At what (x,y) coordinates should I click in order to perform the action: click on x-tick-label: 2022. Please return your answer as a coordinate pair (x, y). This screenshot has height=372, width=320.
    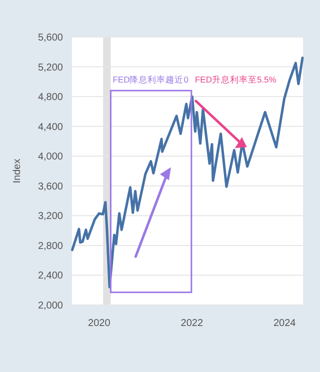
    Looking at the image, I should click on (192, 323).